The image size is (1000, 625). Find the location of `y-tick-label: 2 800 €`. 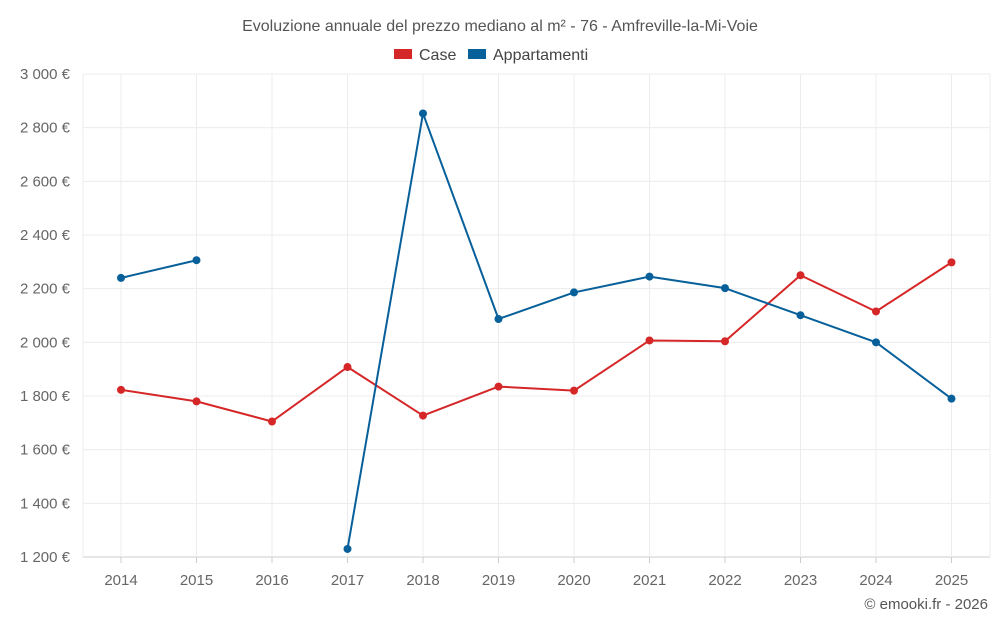

y-tick-label: 2 800 € is located at coordinates (45, 128).